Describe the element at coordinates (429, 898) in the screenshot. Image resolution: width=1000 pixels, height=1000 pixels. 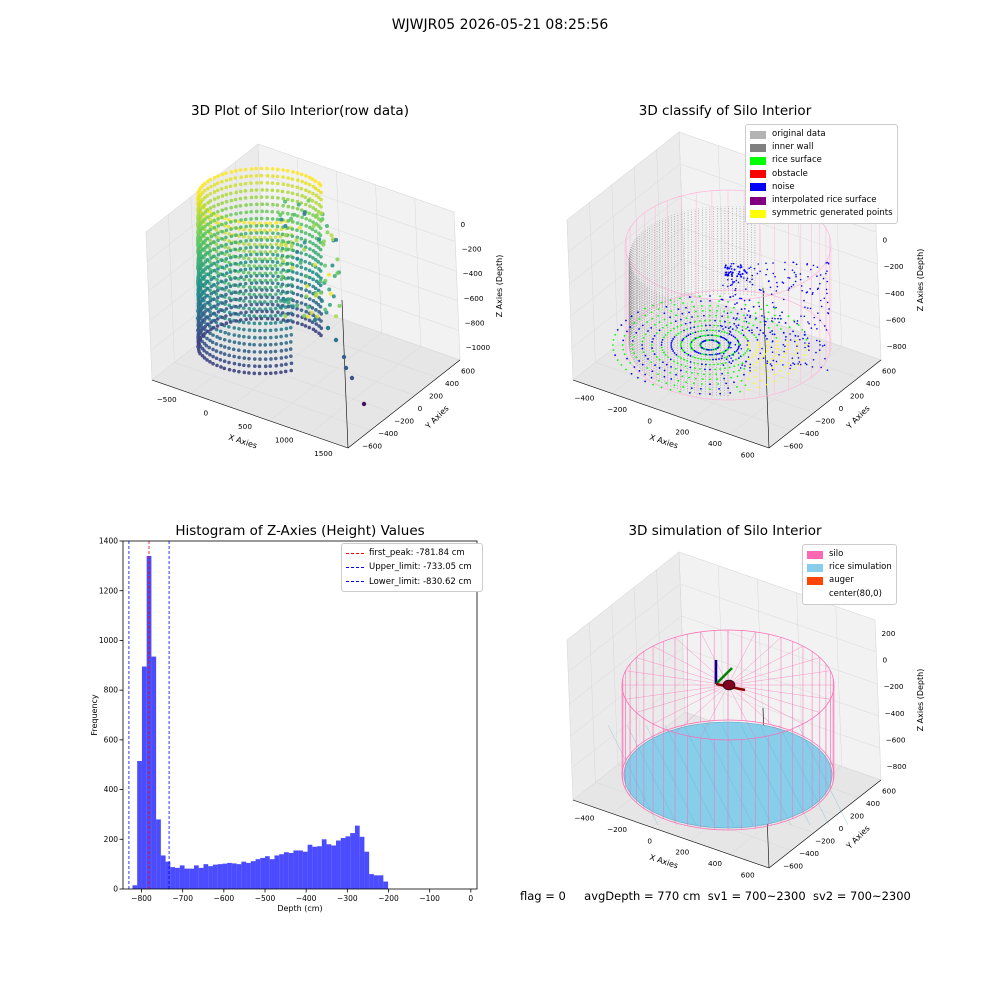
I see `x-tick-label: −100` at that location.